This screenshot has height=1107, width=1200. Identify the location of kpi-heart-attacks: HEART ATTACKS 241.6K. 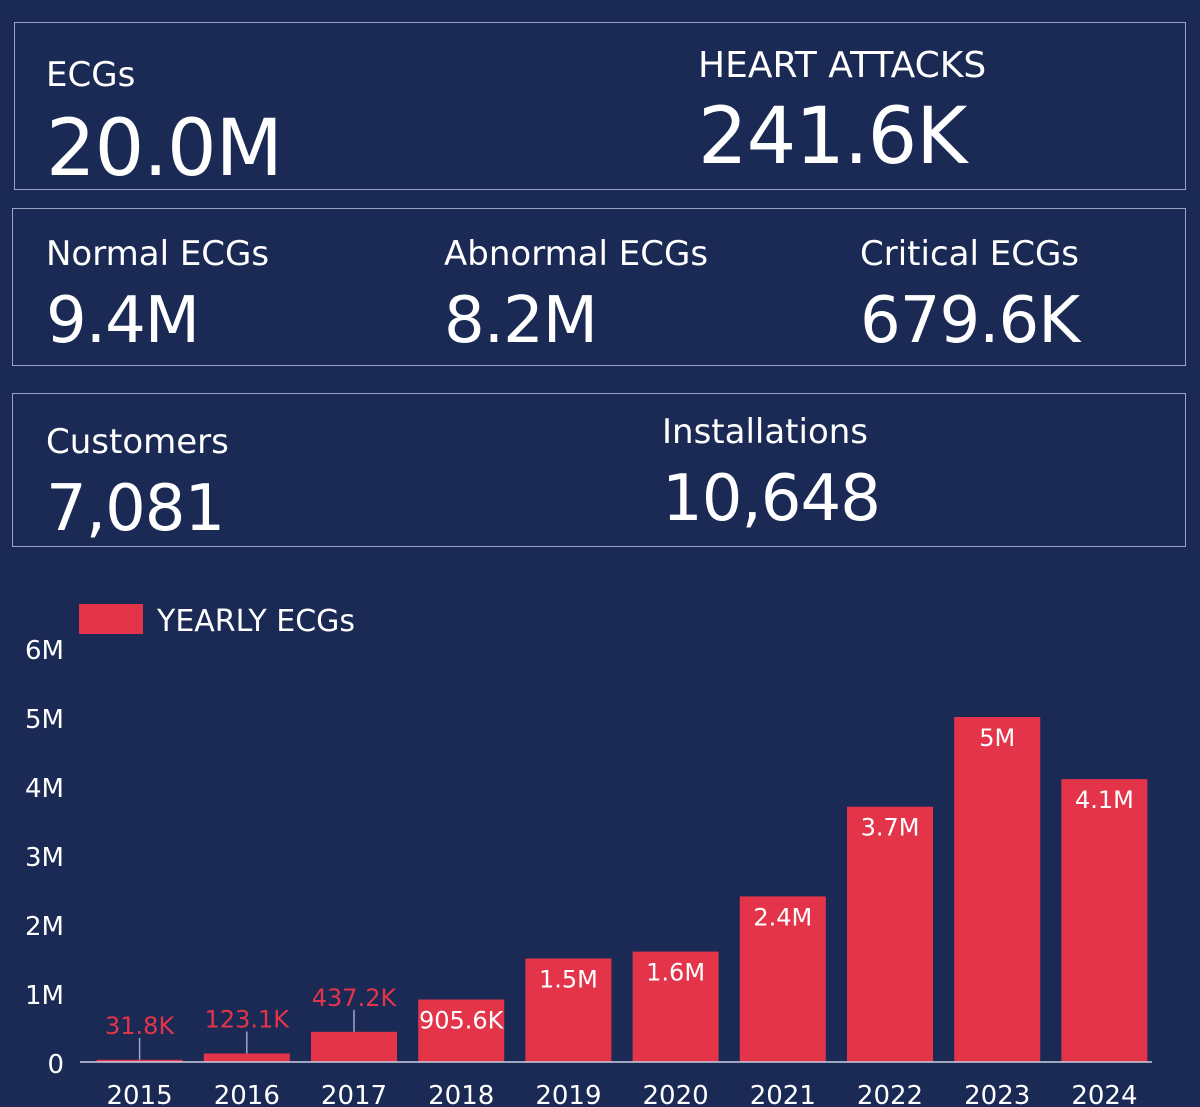
(842, 113).